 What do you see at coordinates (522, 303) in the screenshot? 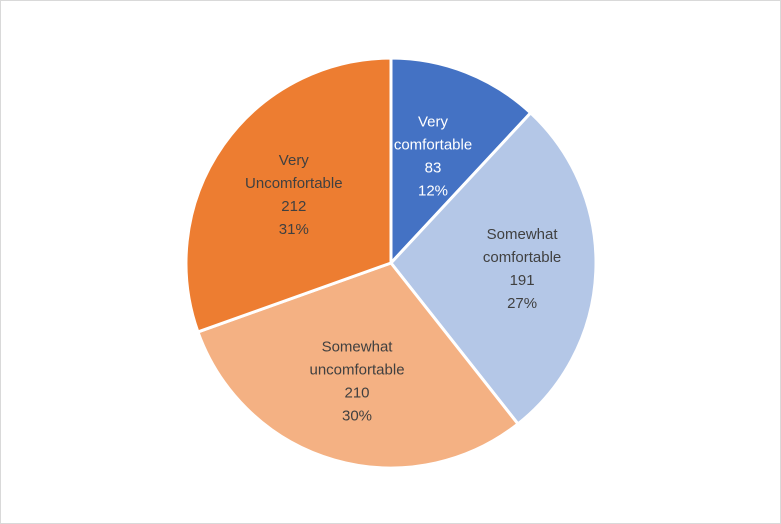
I see `data-label-percent: 27%` at bounding box center [522, 303].